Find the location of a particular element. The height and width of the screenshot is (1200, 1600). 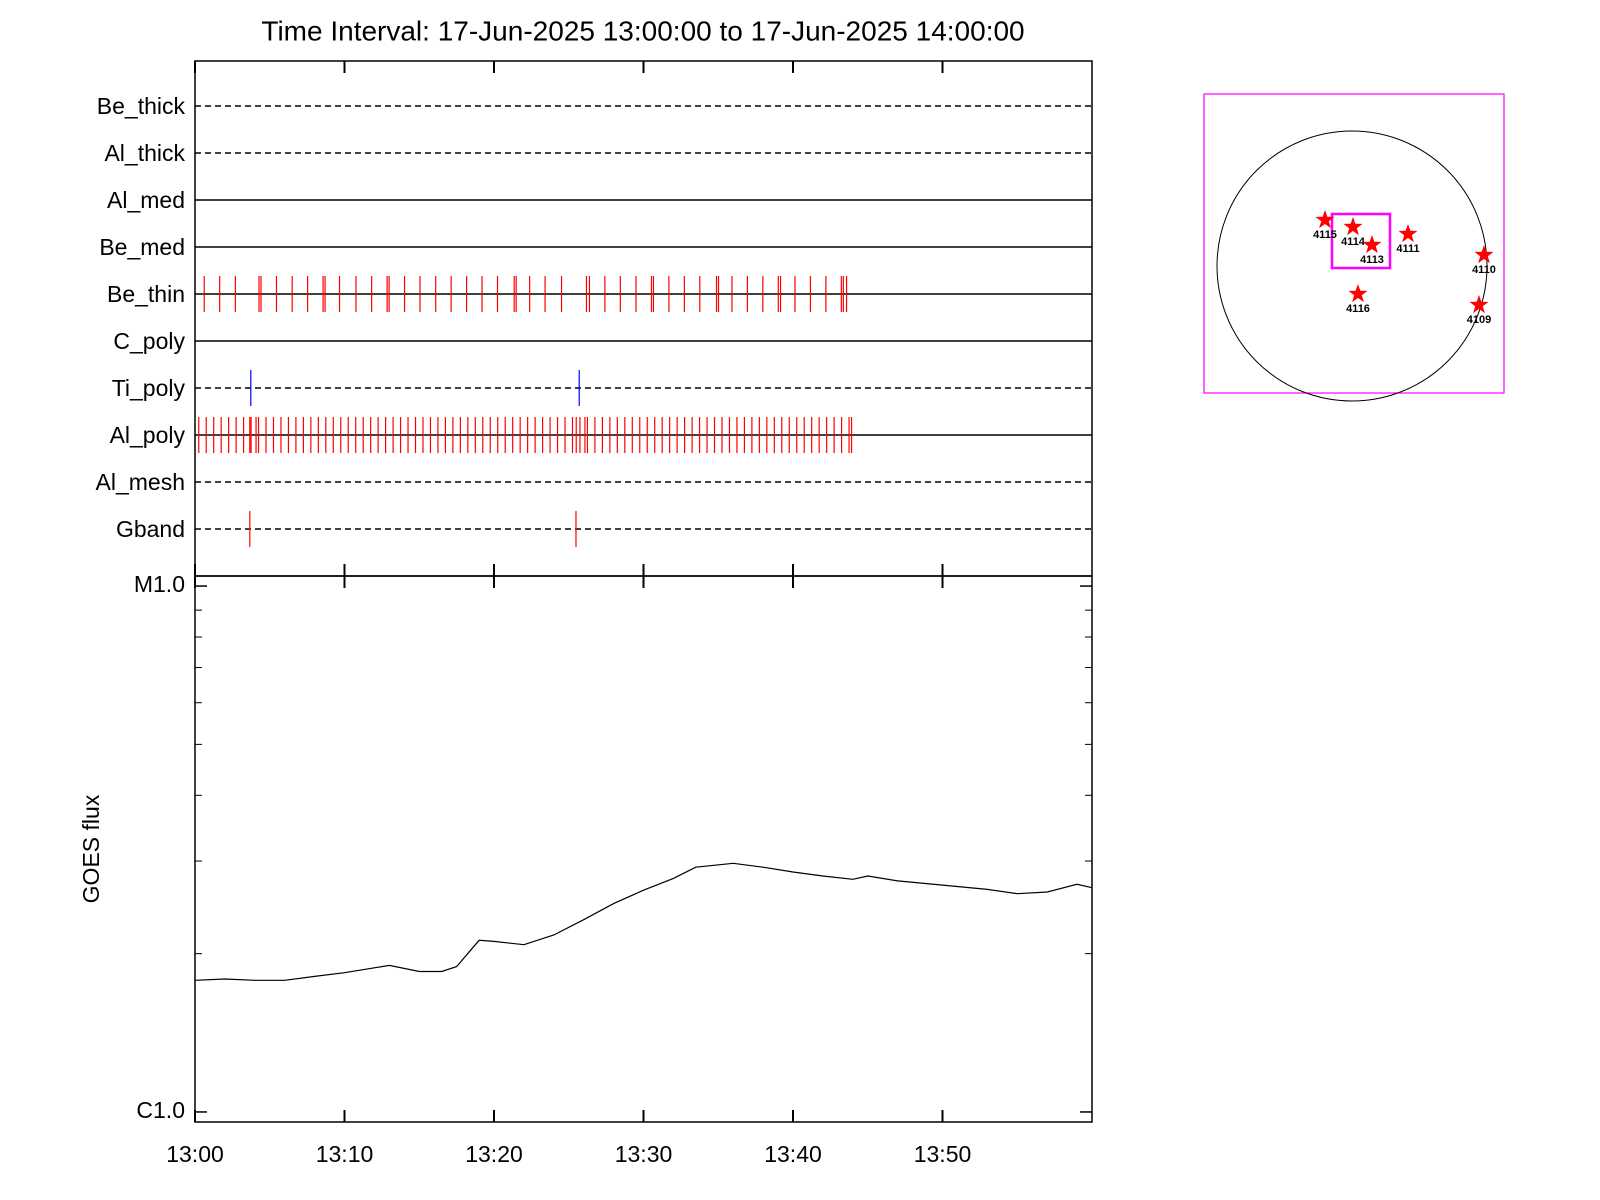

region-label: 4116 is located at coordinates (1358, 309).